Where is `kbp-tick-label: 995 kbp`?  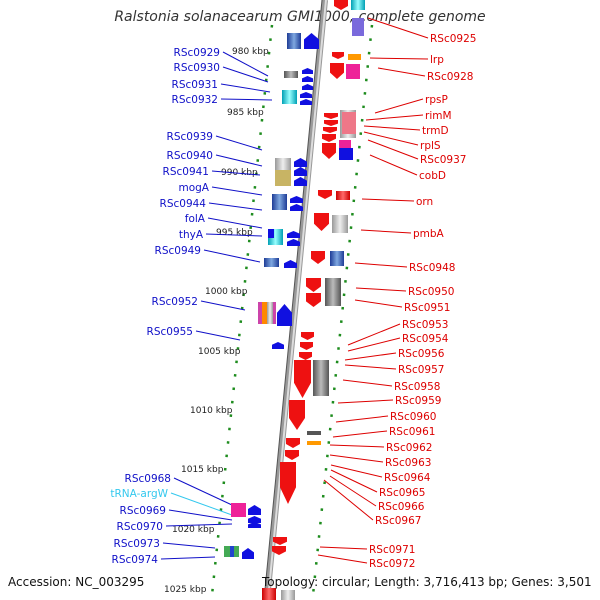
kbp-tick-label: 995 kbp is located at coordinates (234, 233).